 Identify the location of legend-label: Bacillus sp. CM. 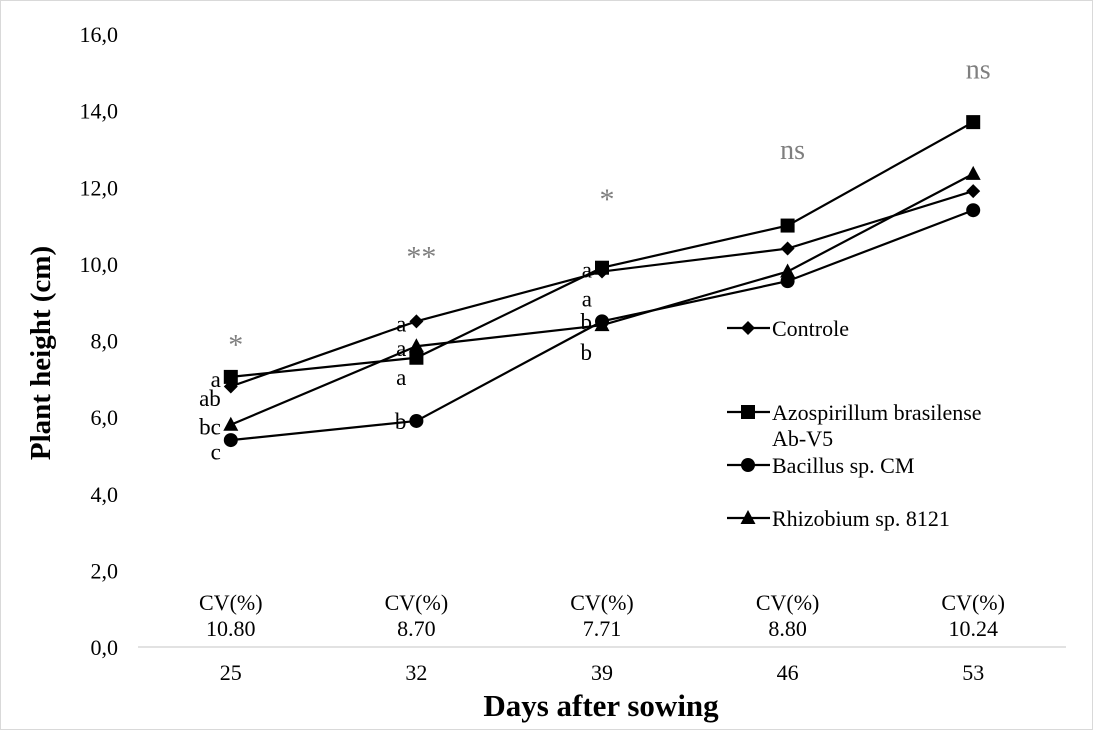
(843, 465).